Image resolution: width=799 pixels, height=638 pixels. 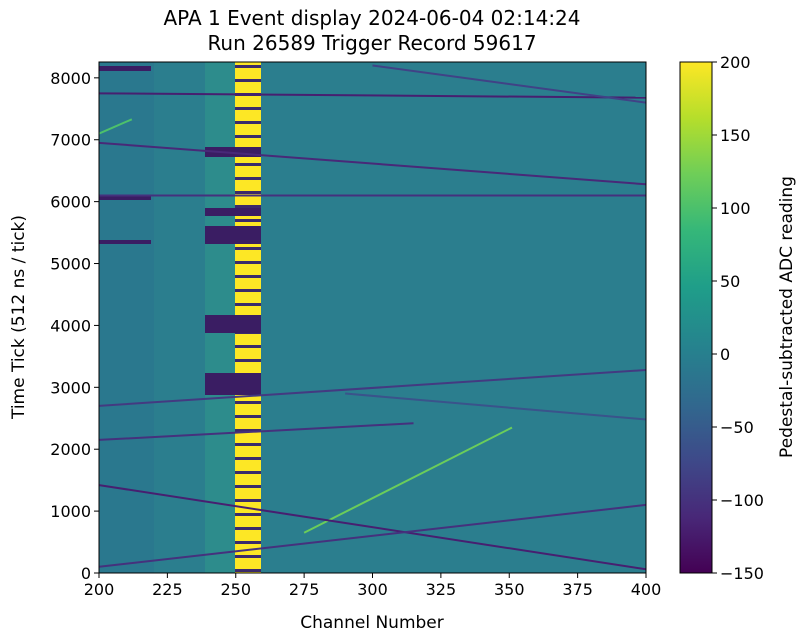 What do you see at coordinates (577, 589) in the screenshot?
I see `x-tick-label: 375` at bounding box center [577, 589].